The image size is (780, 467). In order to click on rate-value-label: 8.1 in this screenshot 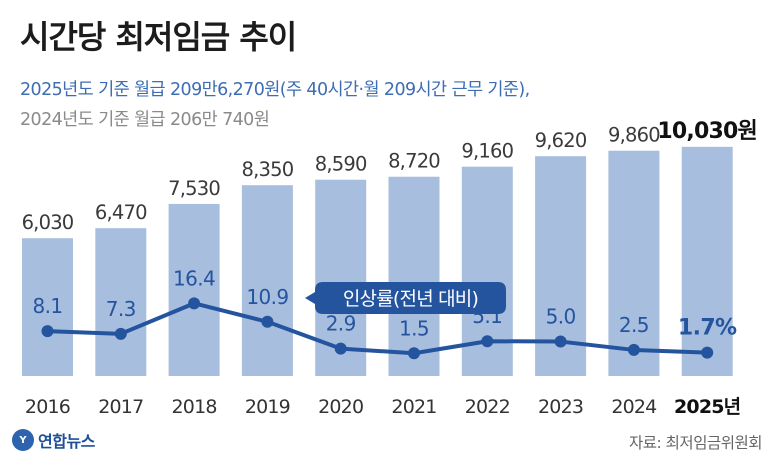, I will do `click(47, 306)`.